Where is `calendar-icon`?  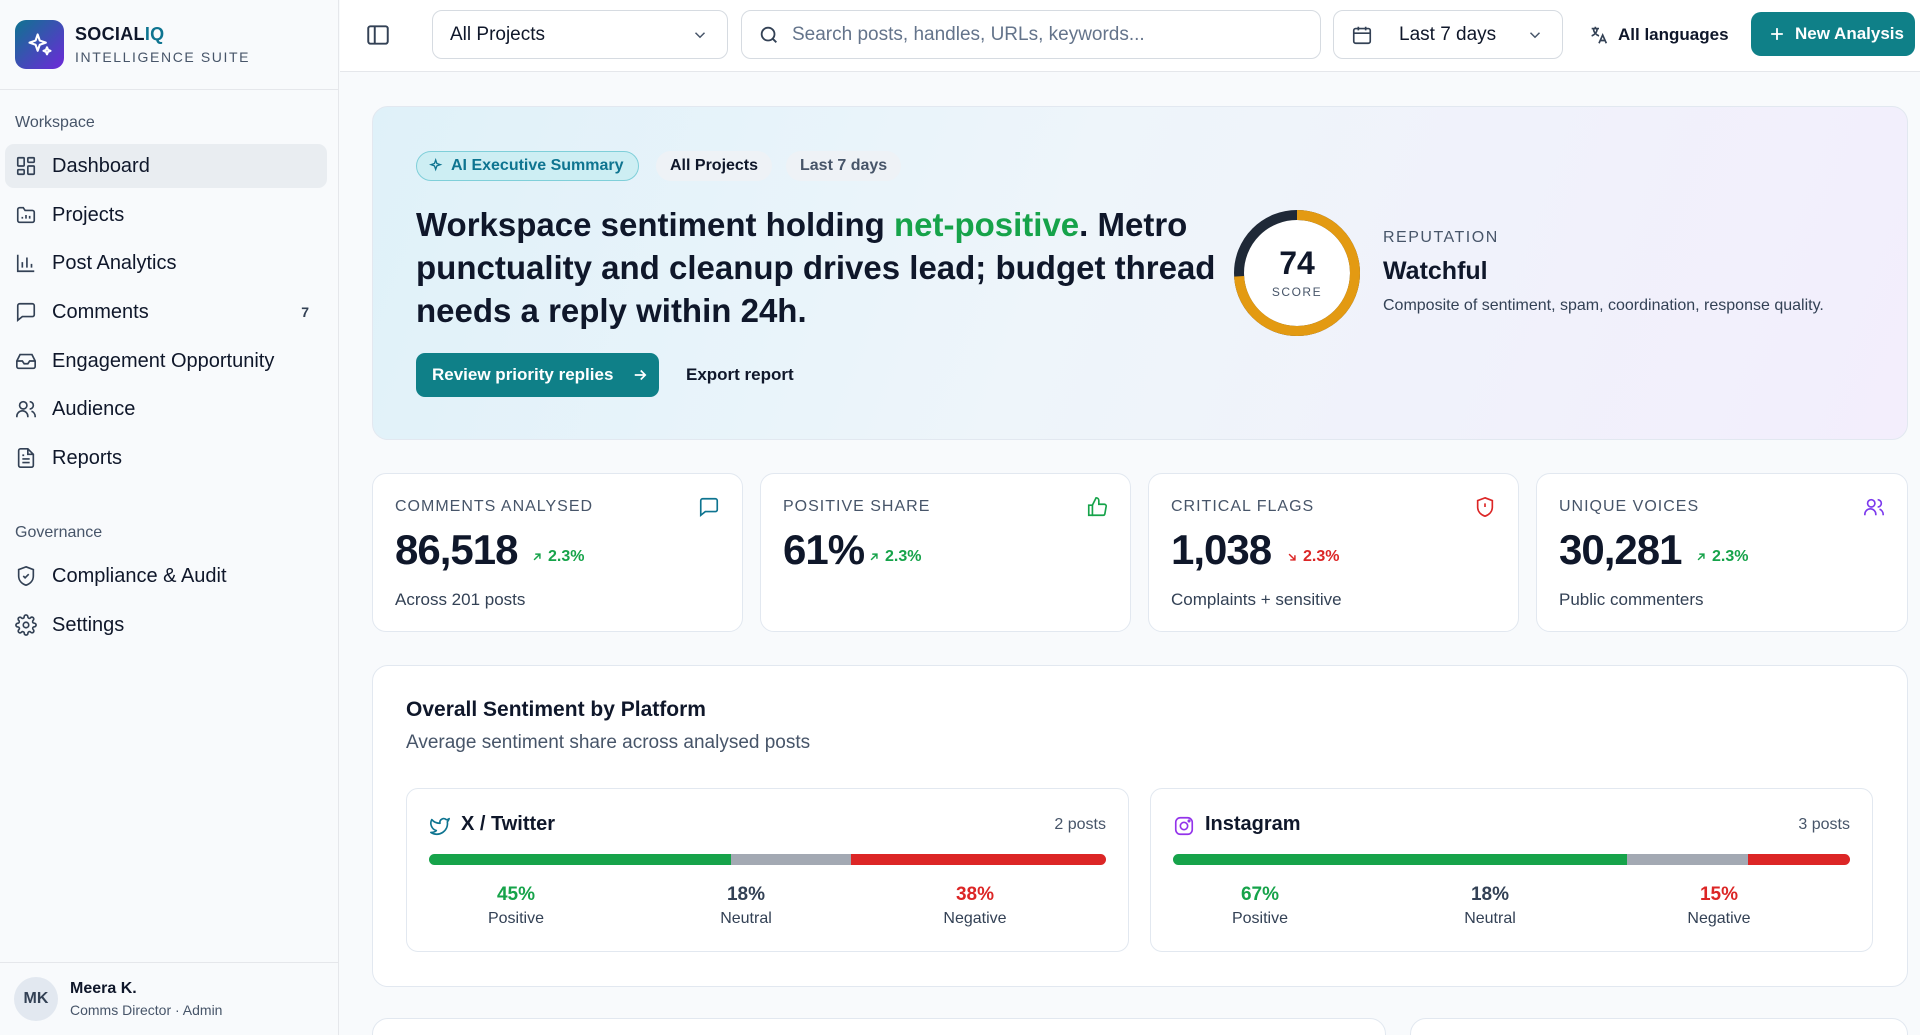
calendar-icon is located at coordinates (1362, 35).